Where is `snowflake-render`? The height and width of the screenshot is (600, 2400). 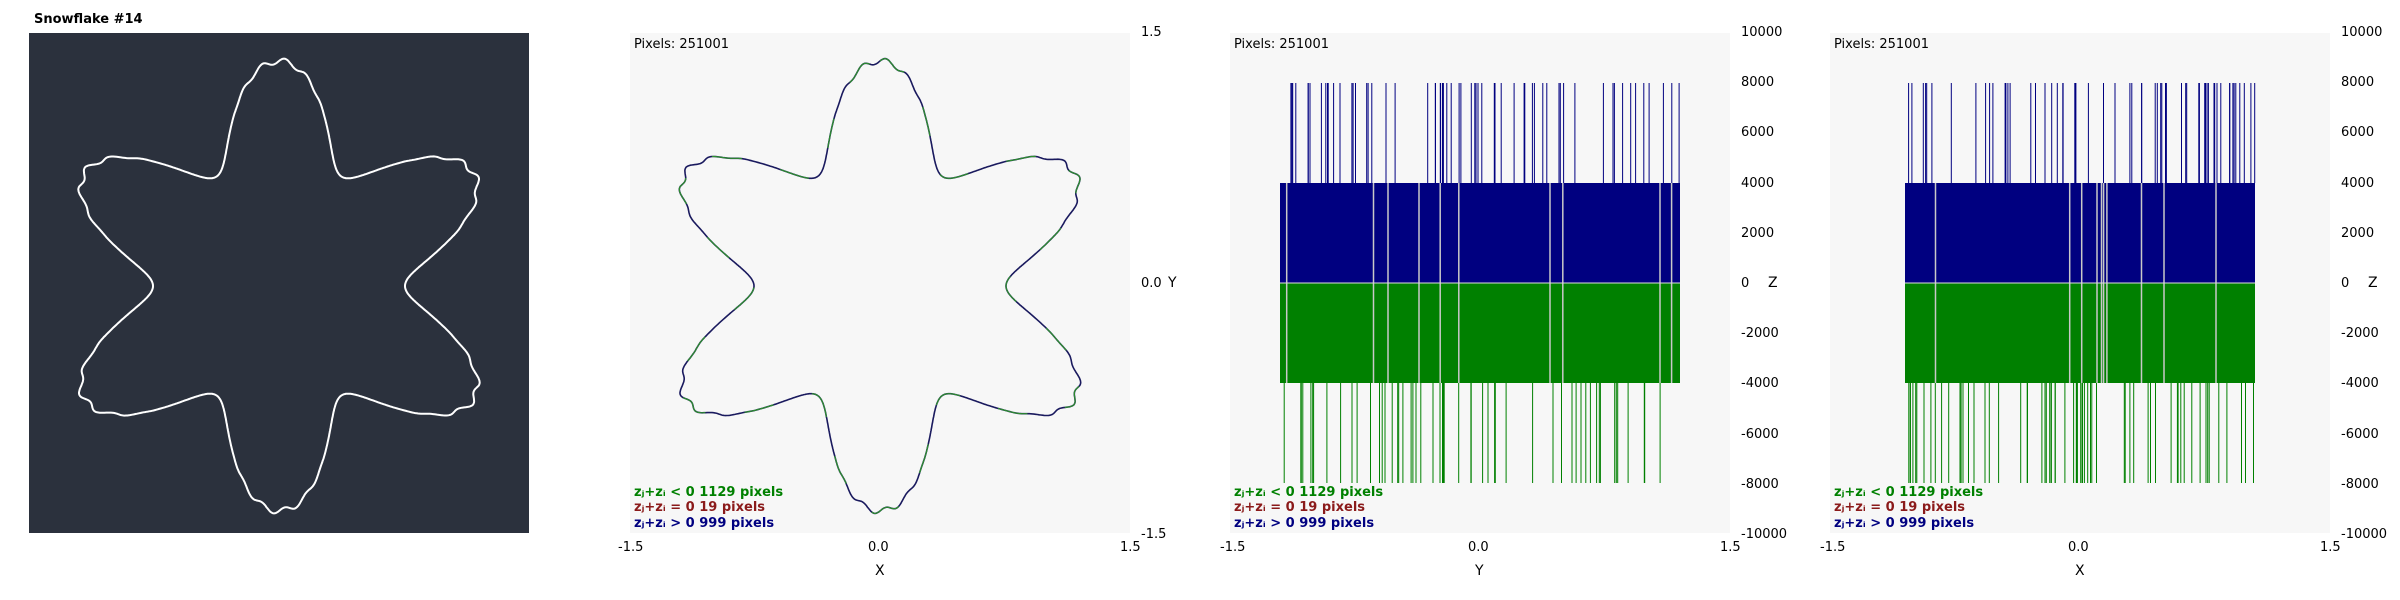
snowflake-render is located at coordinates (279, 286).